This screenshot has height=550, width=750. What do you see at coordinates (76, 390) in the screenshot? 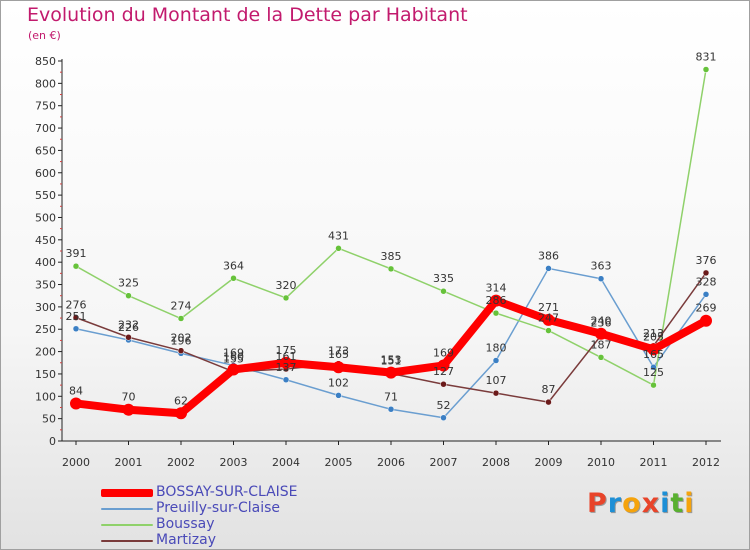
I see `data-label: 84` at bounding box center [76, 390].